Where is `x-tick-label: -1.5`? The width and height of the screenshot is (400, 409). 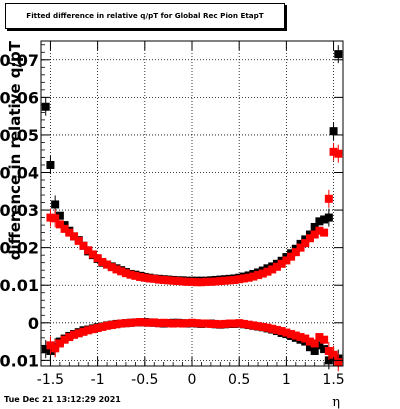
x-tick-label: -1.5 is located at coordinates (50, 380).